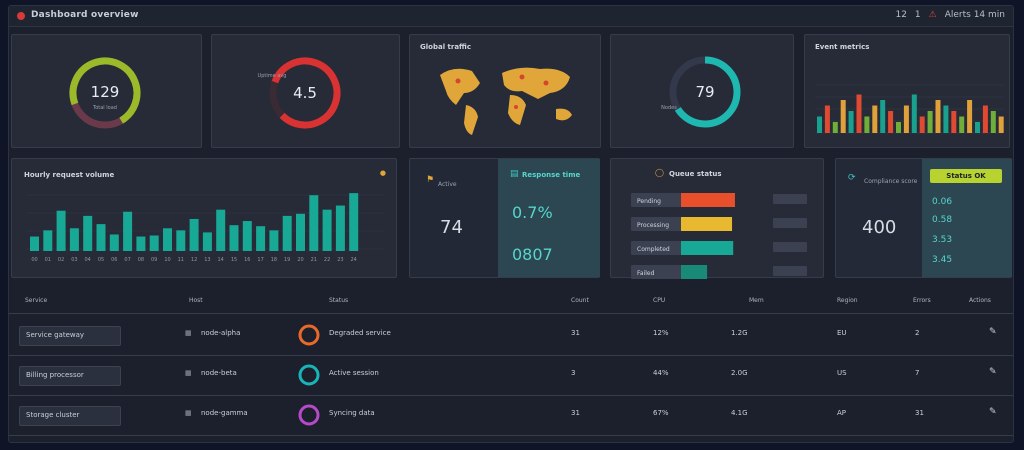  I want to click on event-metrics-panel: Event metrics, so click(907, 91).